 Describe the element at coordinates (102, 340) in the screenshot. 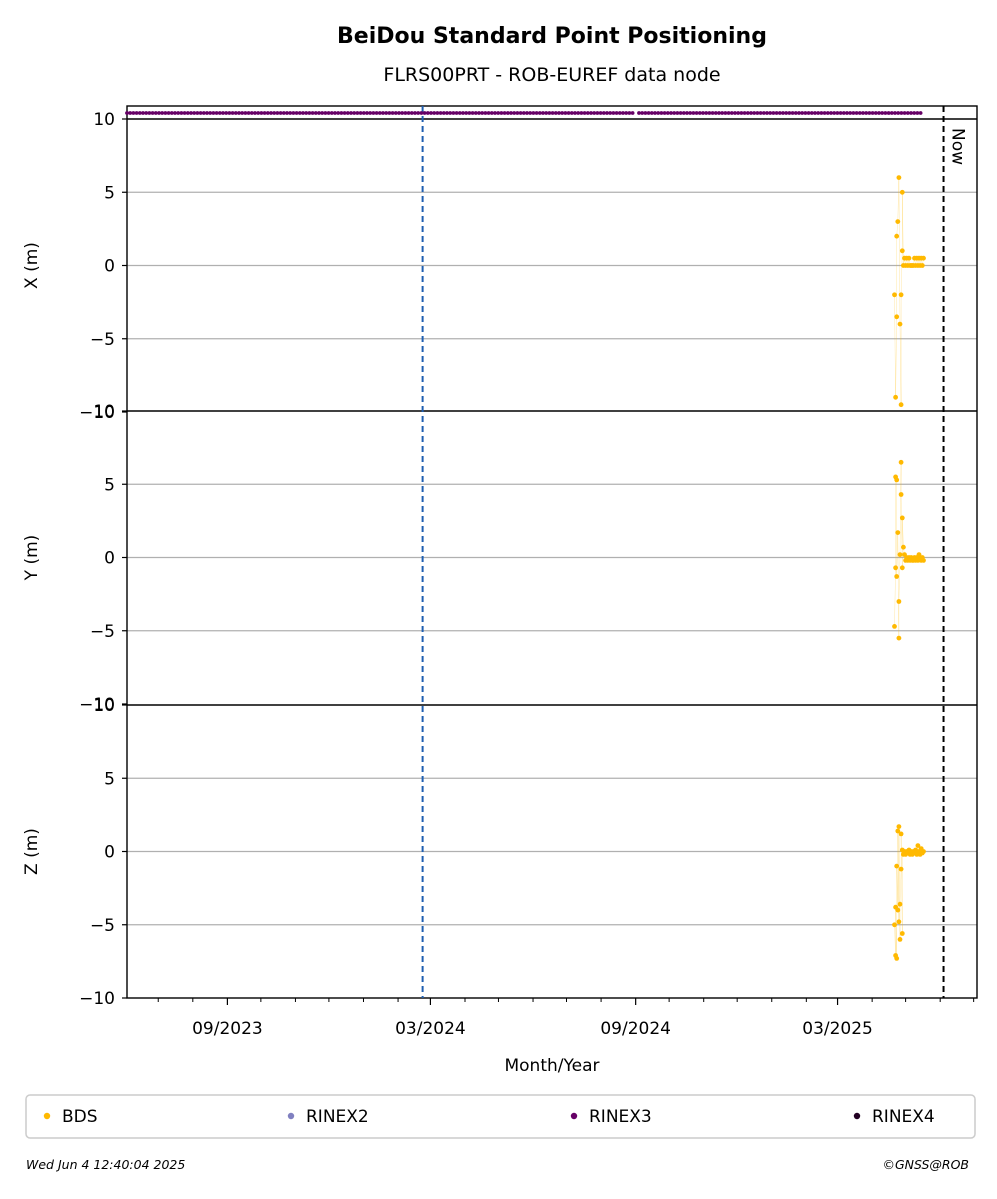

I see `y-tick-label: −5` at that location.